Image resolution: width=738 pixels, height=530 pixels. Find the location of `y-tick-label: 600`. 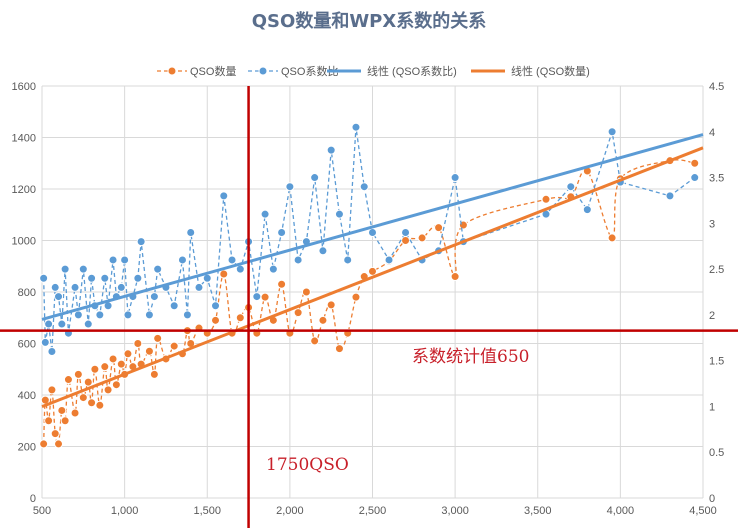

y-tick-label: 600 is located at coordinates (27, 345).